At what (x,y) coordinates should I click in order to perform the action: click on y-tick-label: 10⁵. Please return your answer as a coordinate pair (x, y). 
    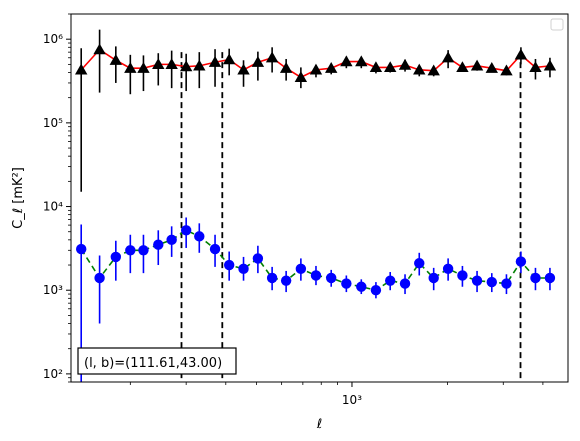
    Looking at the image, I should click on (53, 123).